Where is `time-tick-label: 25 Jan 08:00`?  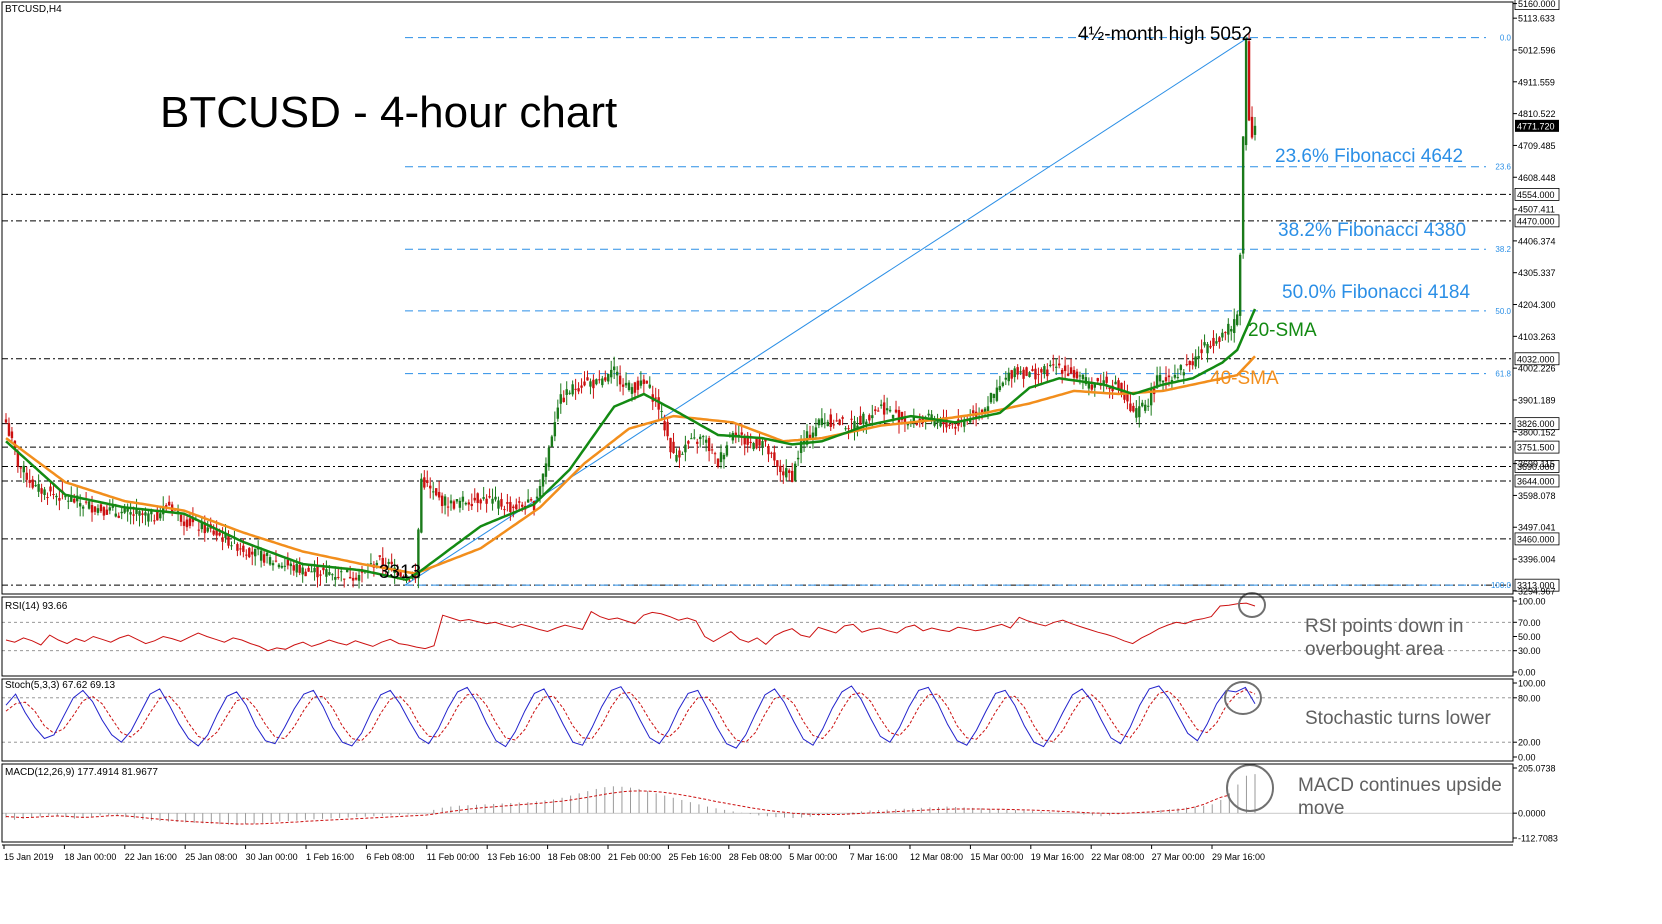
time-tick-label: 25 Jan 08:00 is located at coordinates (211, 857).